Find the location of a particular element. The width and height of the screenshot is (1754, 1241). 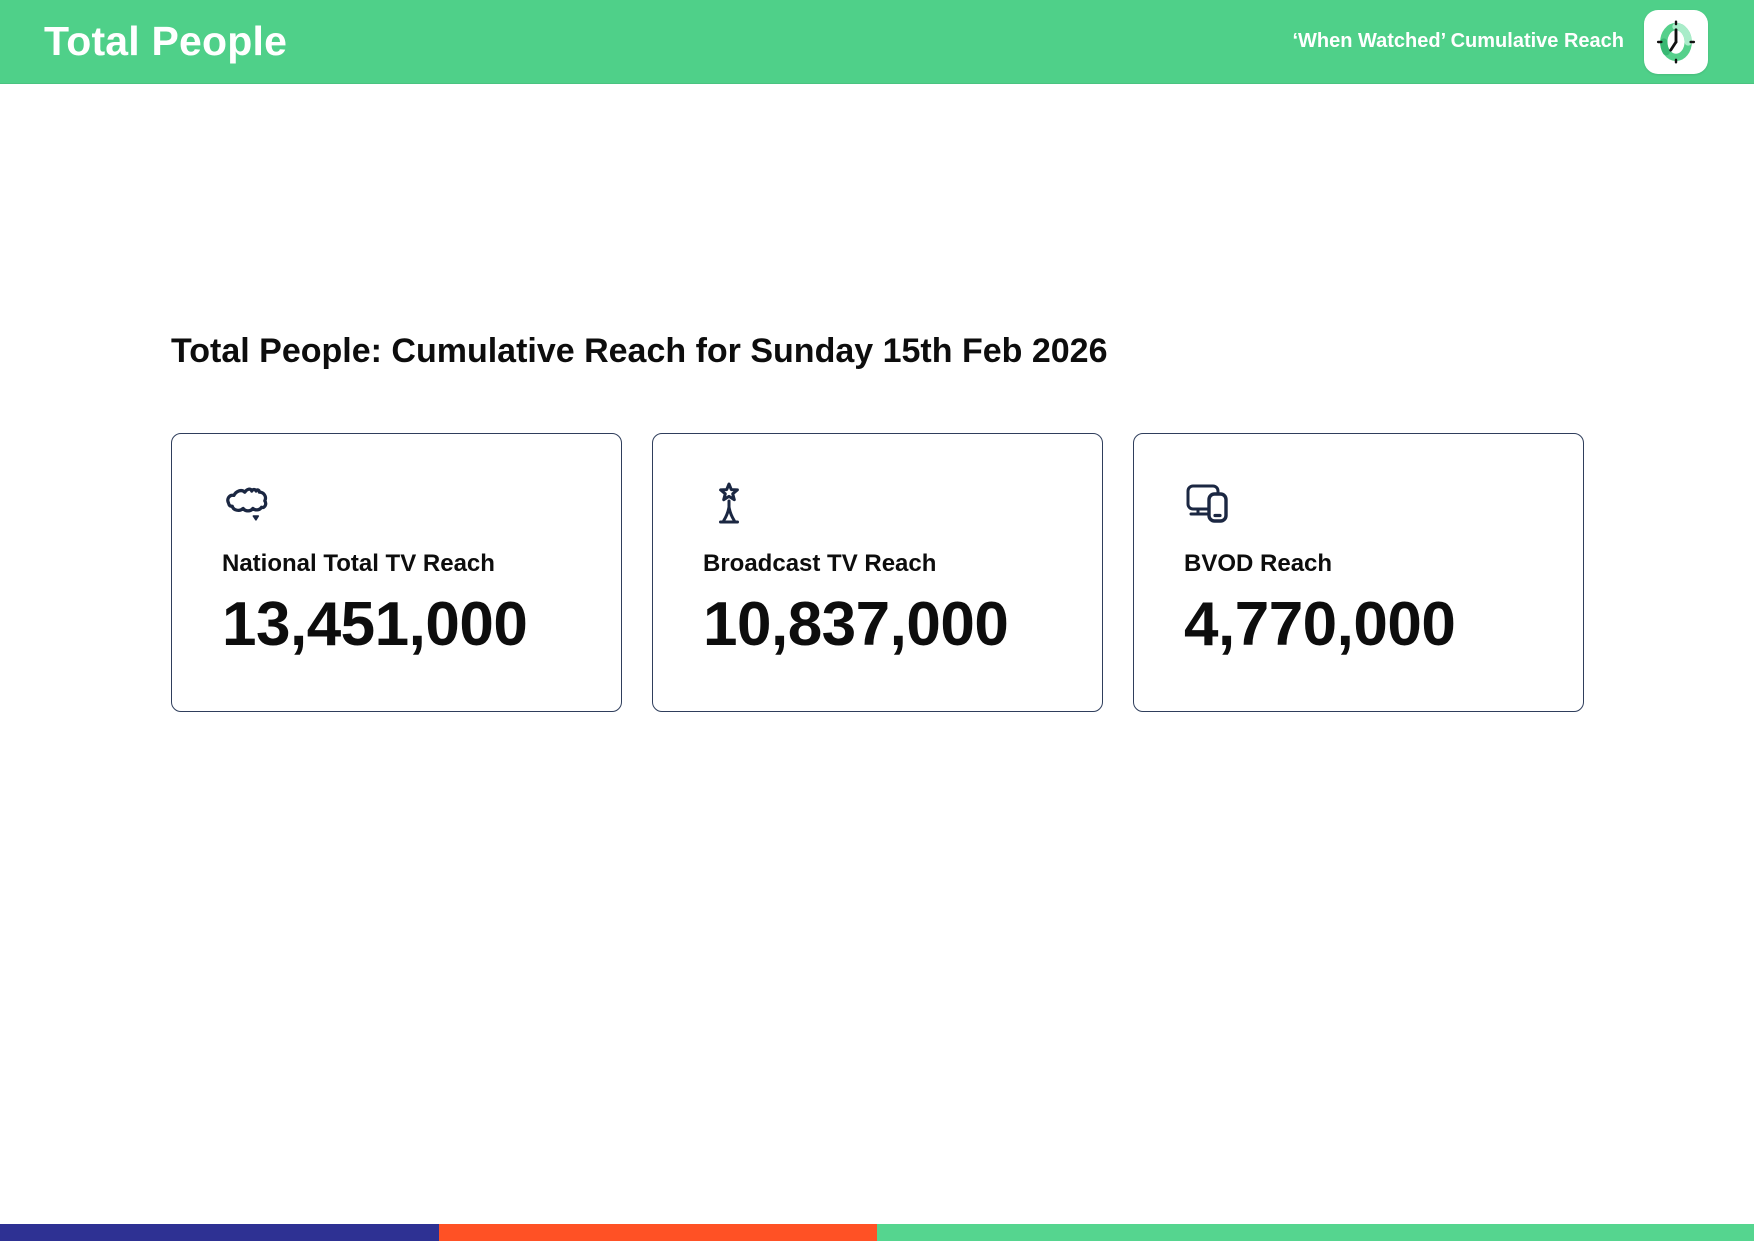

clock-logo-icon is located at coordinates (1676, 41).